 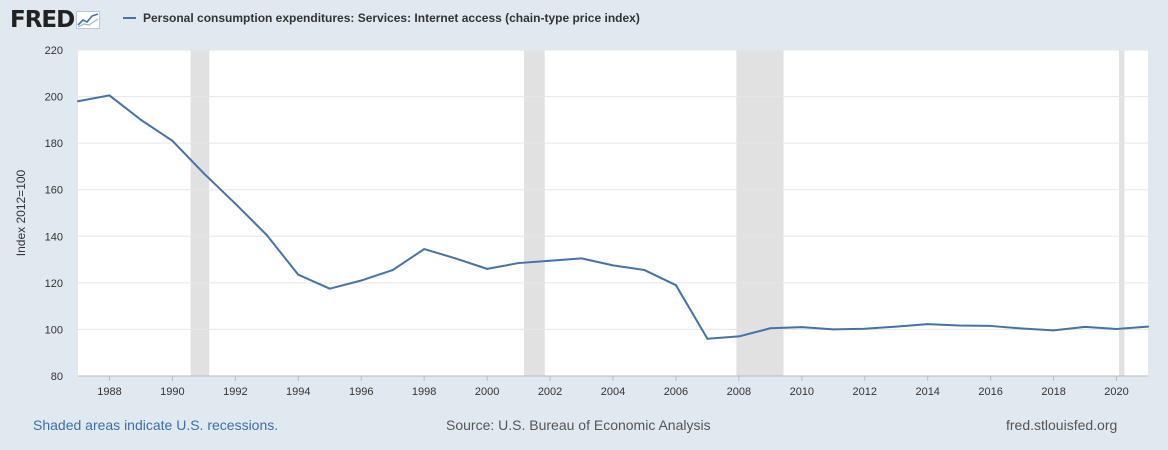 I want to click on y-tick-label: 220, so click(x=54, y=51).